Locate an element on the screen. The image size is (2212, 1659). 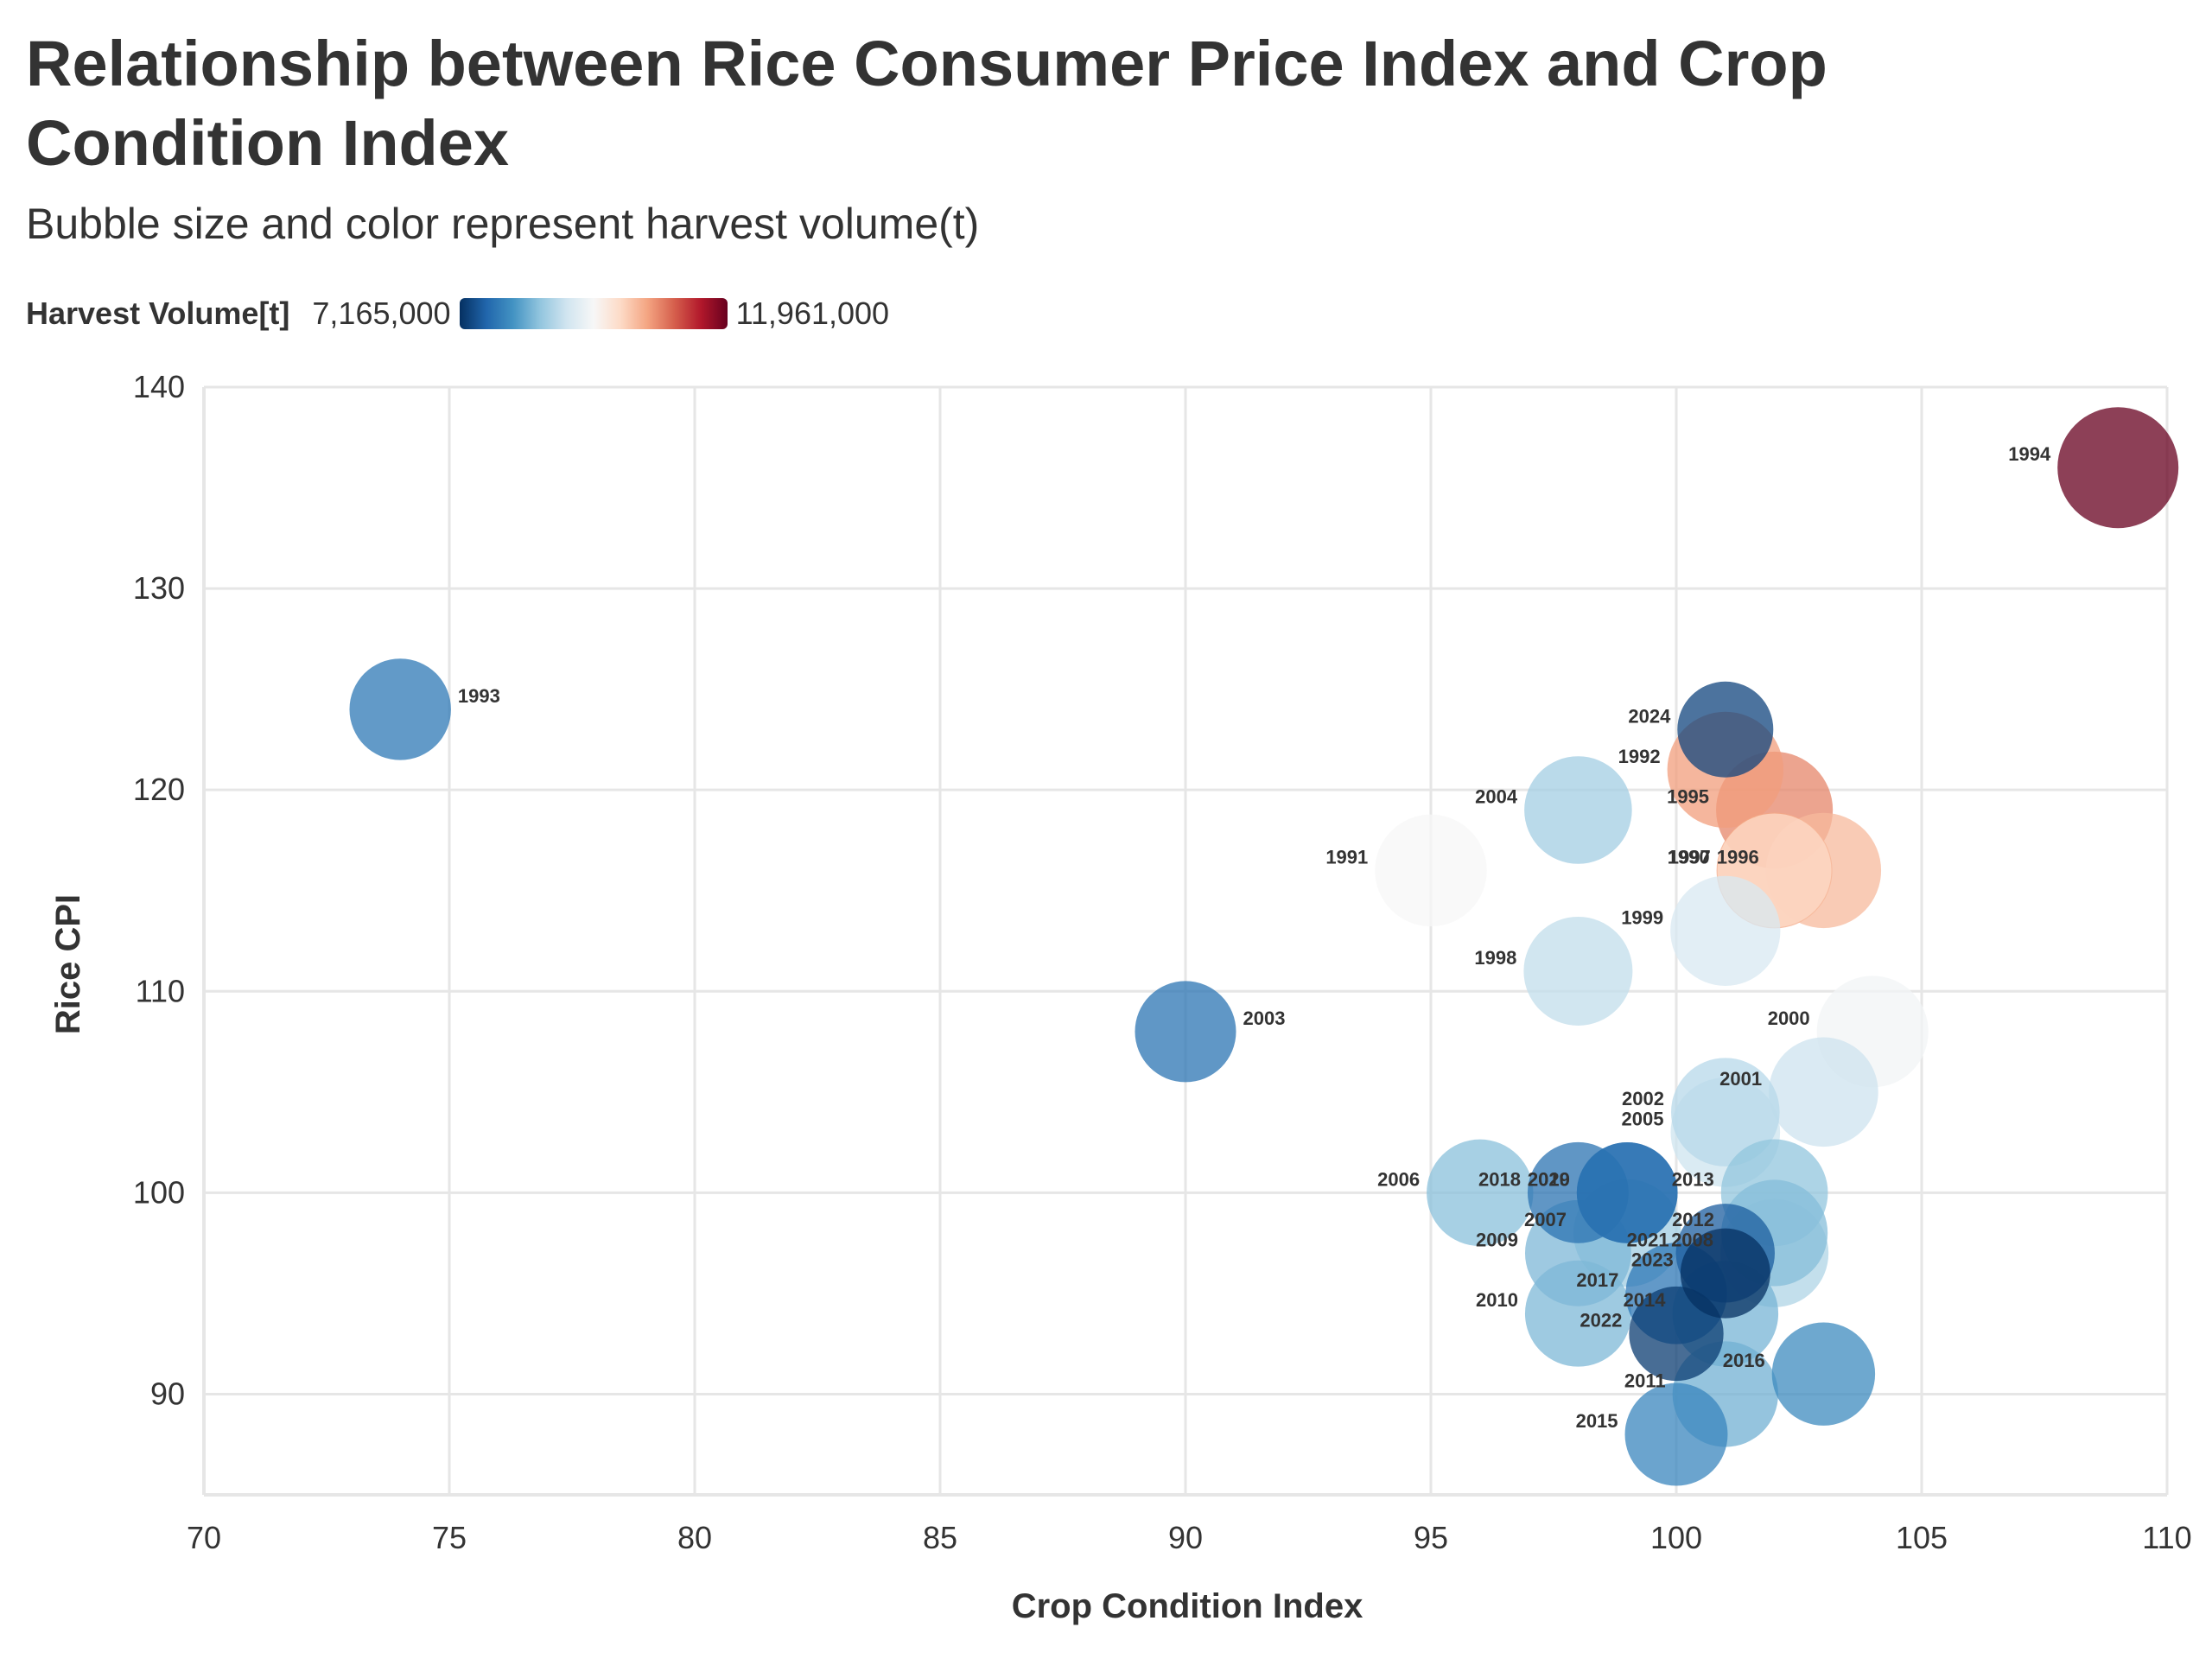
point-label-1993: 1993 is located at coordinates (479, 696).